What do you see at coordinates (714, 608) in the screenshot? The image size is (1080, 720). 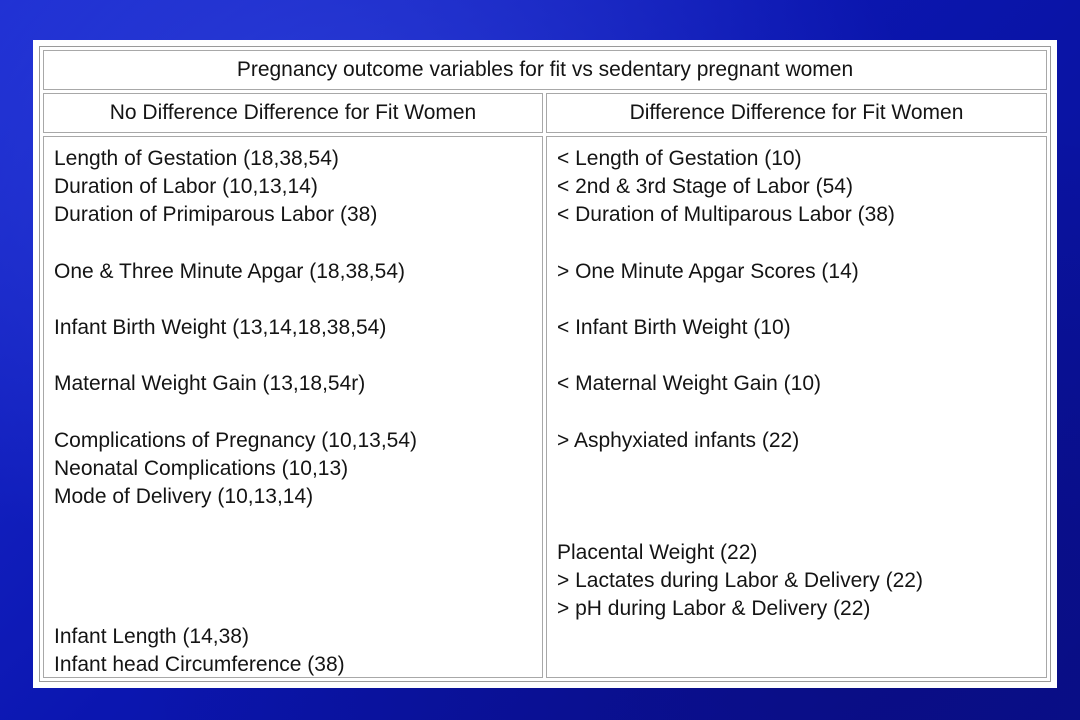 I see `list-item: > pH during Labor & Delivery (22)` at bounding box center [714, 608].